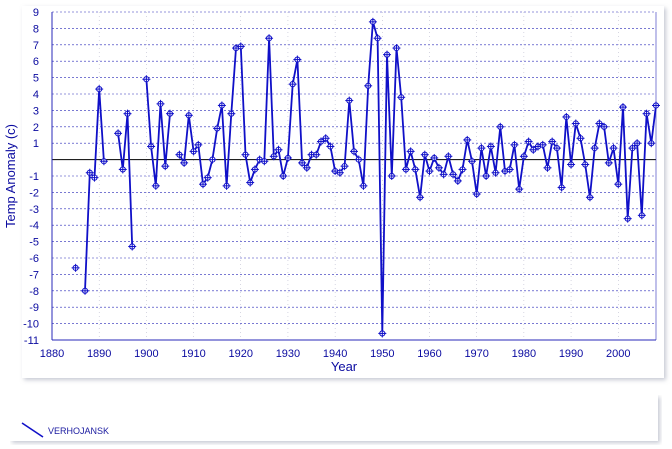  Describe the element at coordinates (36, 46) in the screenshot. I see `y-tick-label: 7` at that location.